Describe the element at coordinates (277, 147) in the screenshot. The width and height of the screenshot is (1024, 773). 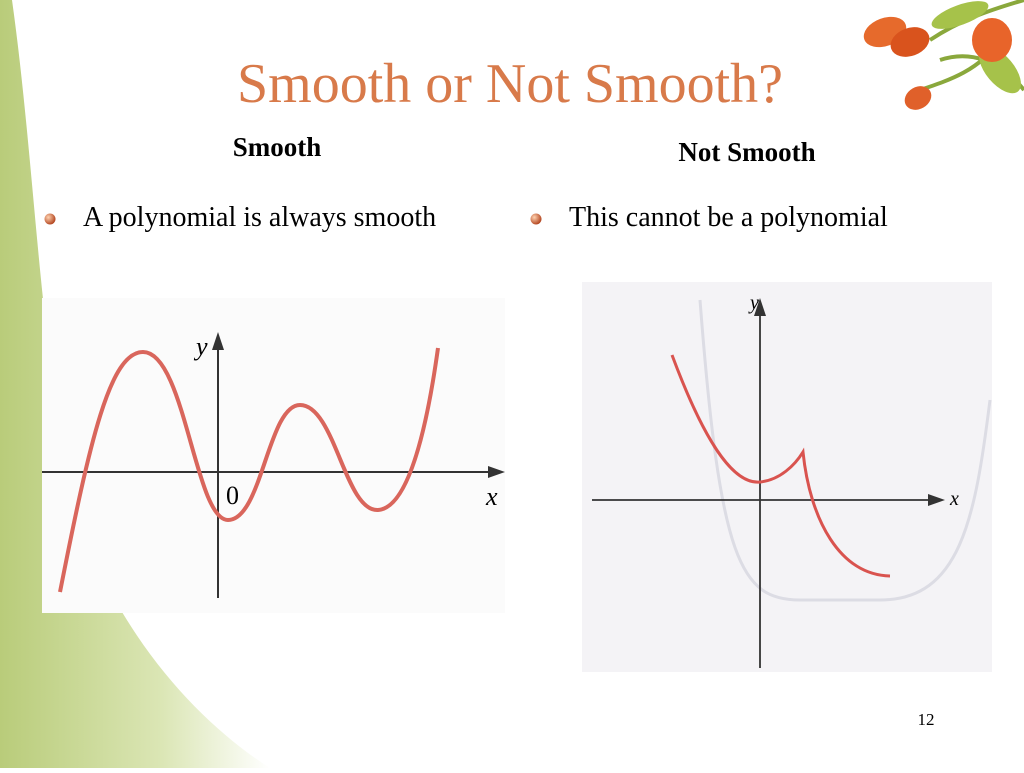
I see `column-heading: Smooth` at that location.